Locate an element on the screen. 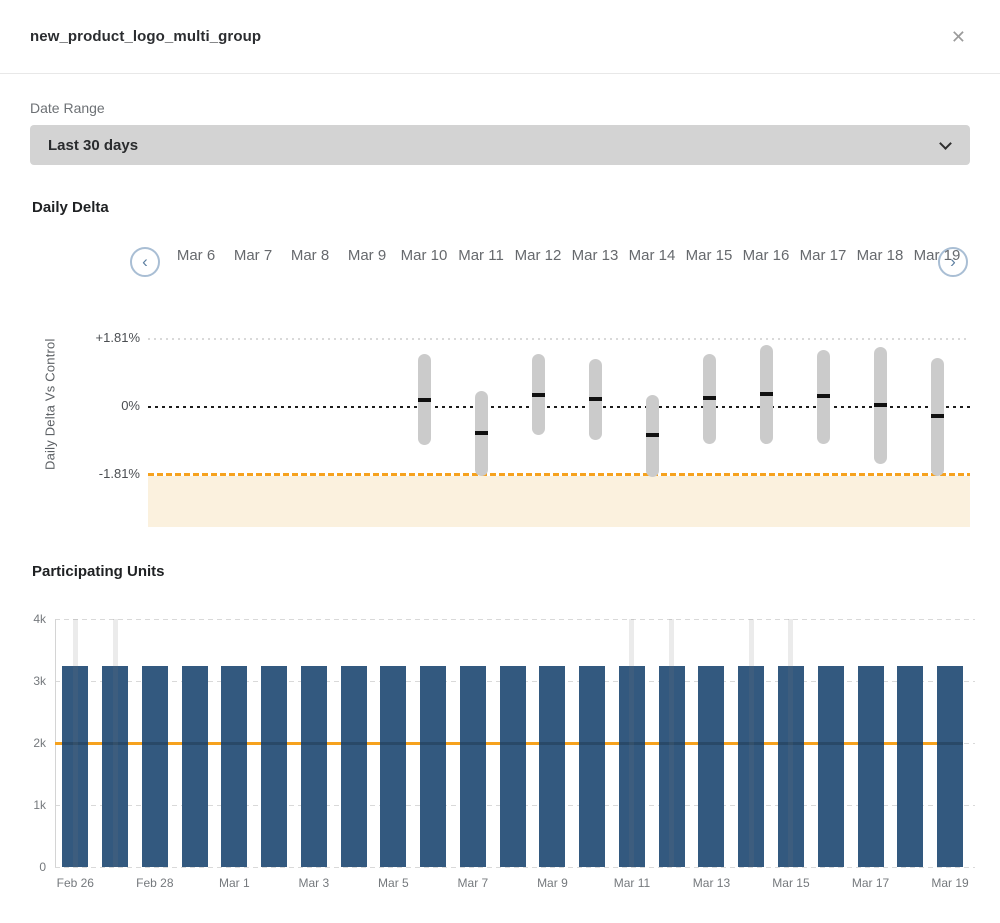 The height and width of the screenshot is (923, 1000). participating-units-title: Participating Units is located at coordinates (98, 571).